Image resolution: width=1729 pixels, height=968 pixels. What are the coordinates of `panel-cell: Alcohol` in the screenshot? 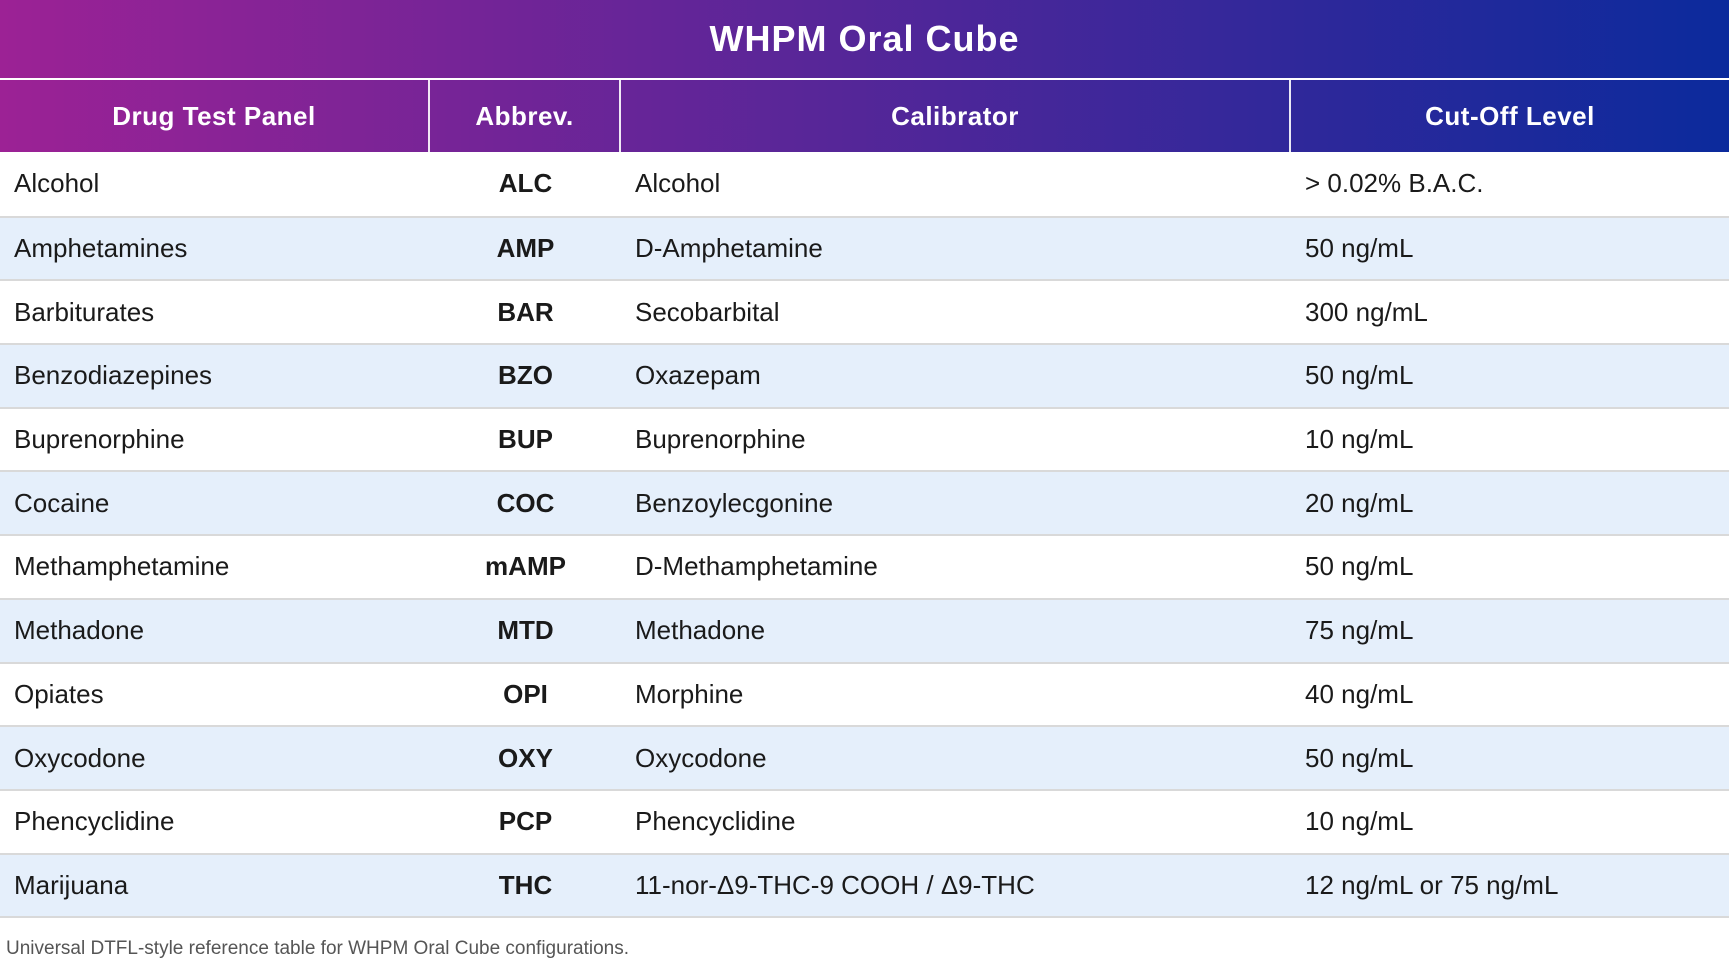 It's located at (57, 183).